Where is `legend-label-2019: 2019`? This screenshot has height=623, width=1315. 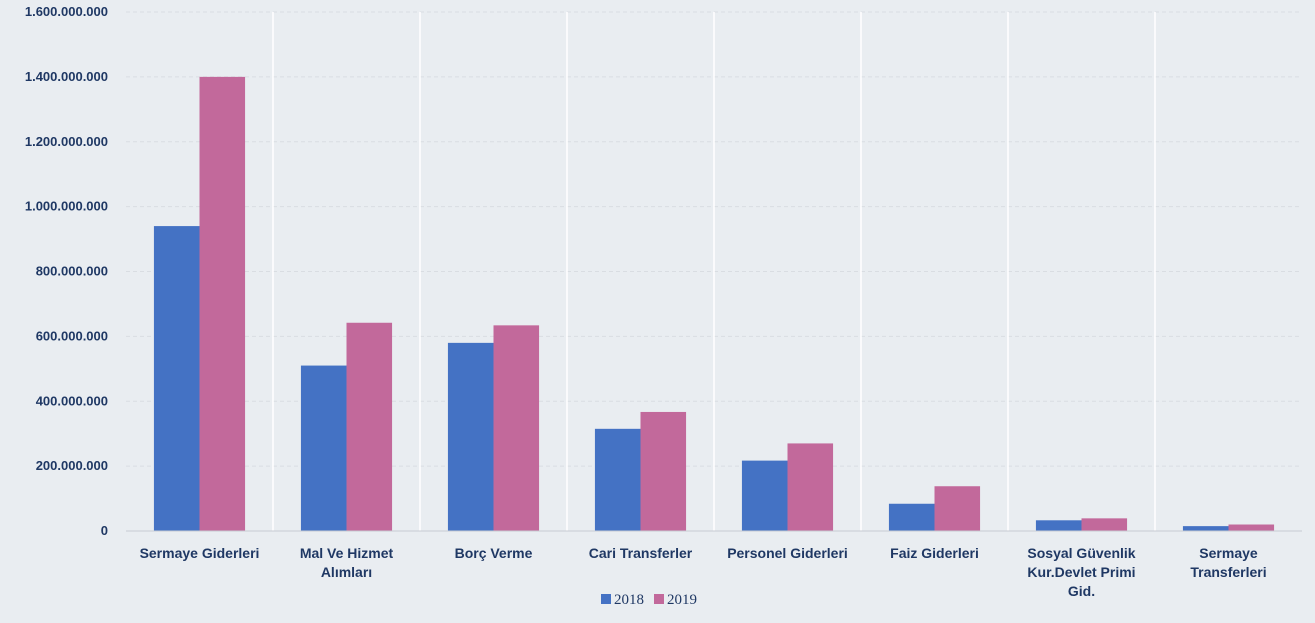 legend-label-2019: 2019 is located at coordinates (682, 600).